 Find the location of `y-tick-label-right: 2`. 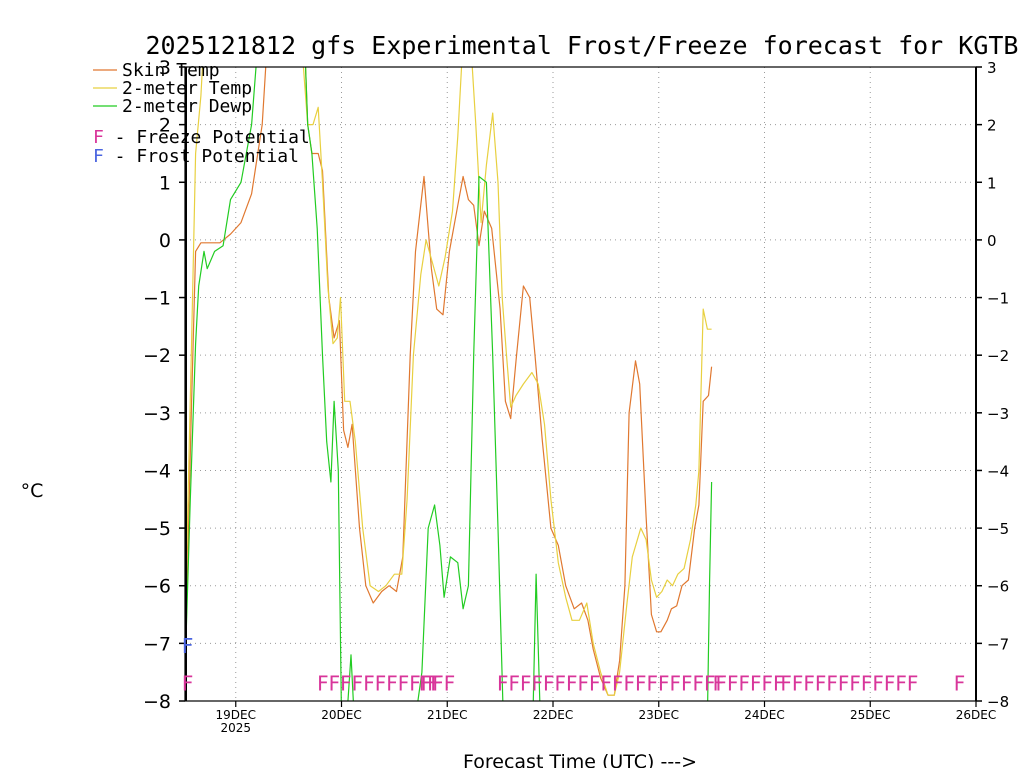

y-tick-label-right: 2 is located at coordinates (992, 126).